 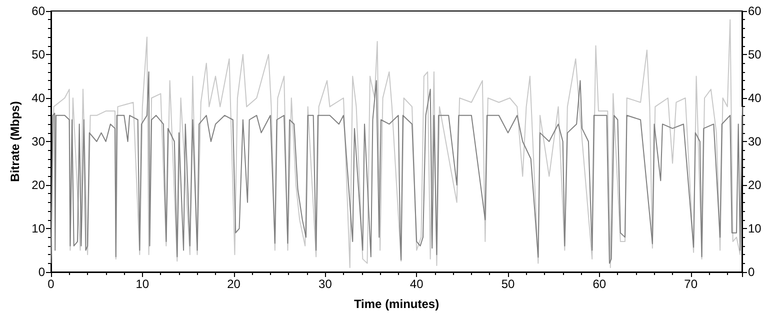 What do you see at coordinates (755, 141) in the screenshot?
I see `y2-tick-label: 30` at bounding box center [755, 141].